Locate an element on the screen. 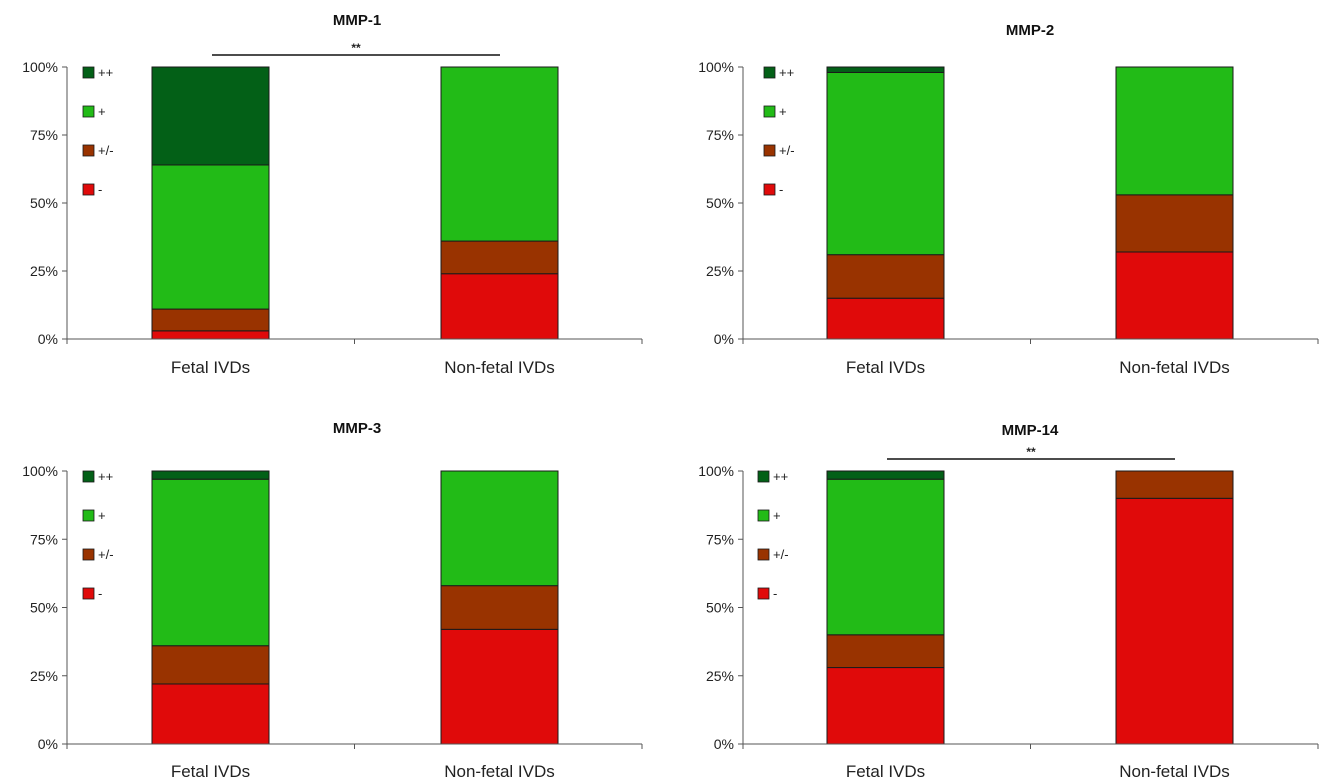 The height and width of the screenshot is (781, 1319). chart-title: MMP-3 is located at coordinates (357, 428).